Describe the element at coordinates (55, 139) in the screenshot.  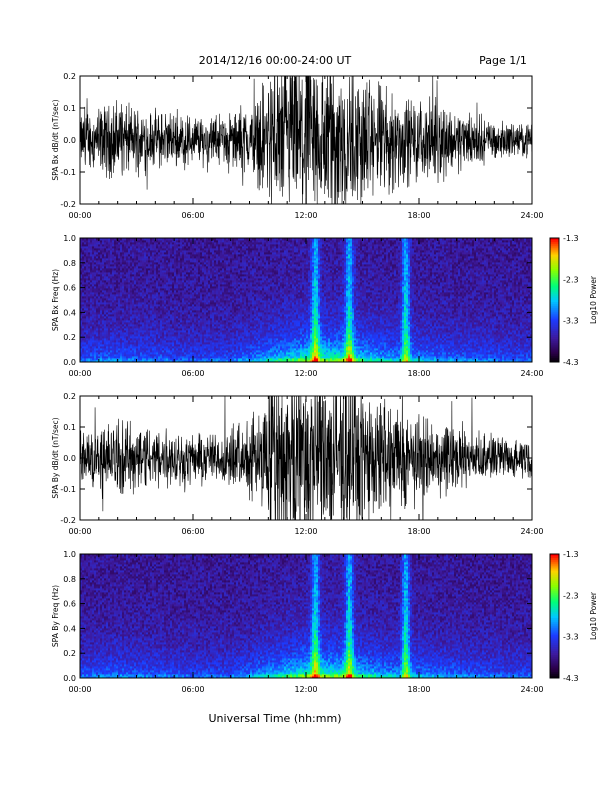
I see `y-axis-label: SPA Bx dB/dt (nT/sec)` at that location.